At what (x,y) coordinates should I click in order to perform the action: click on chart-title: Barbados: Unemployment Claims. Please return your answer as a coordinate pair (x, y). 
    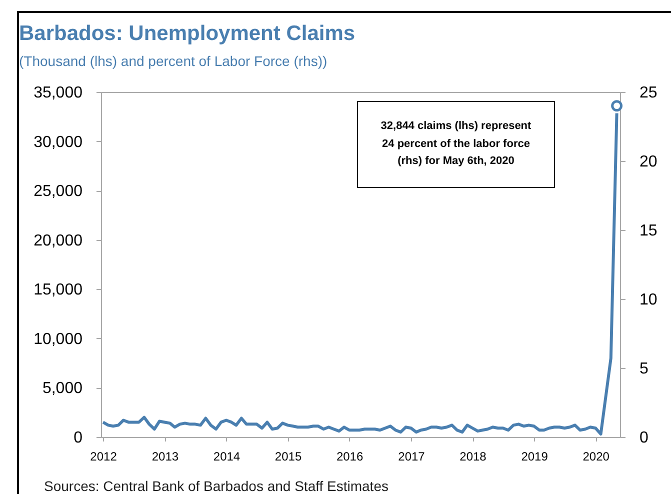
    Looking at the image, I should click on (187, 34).